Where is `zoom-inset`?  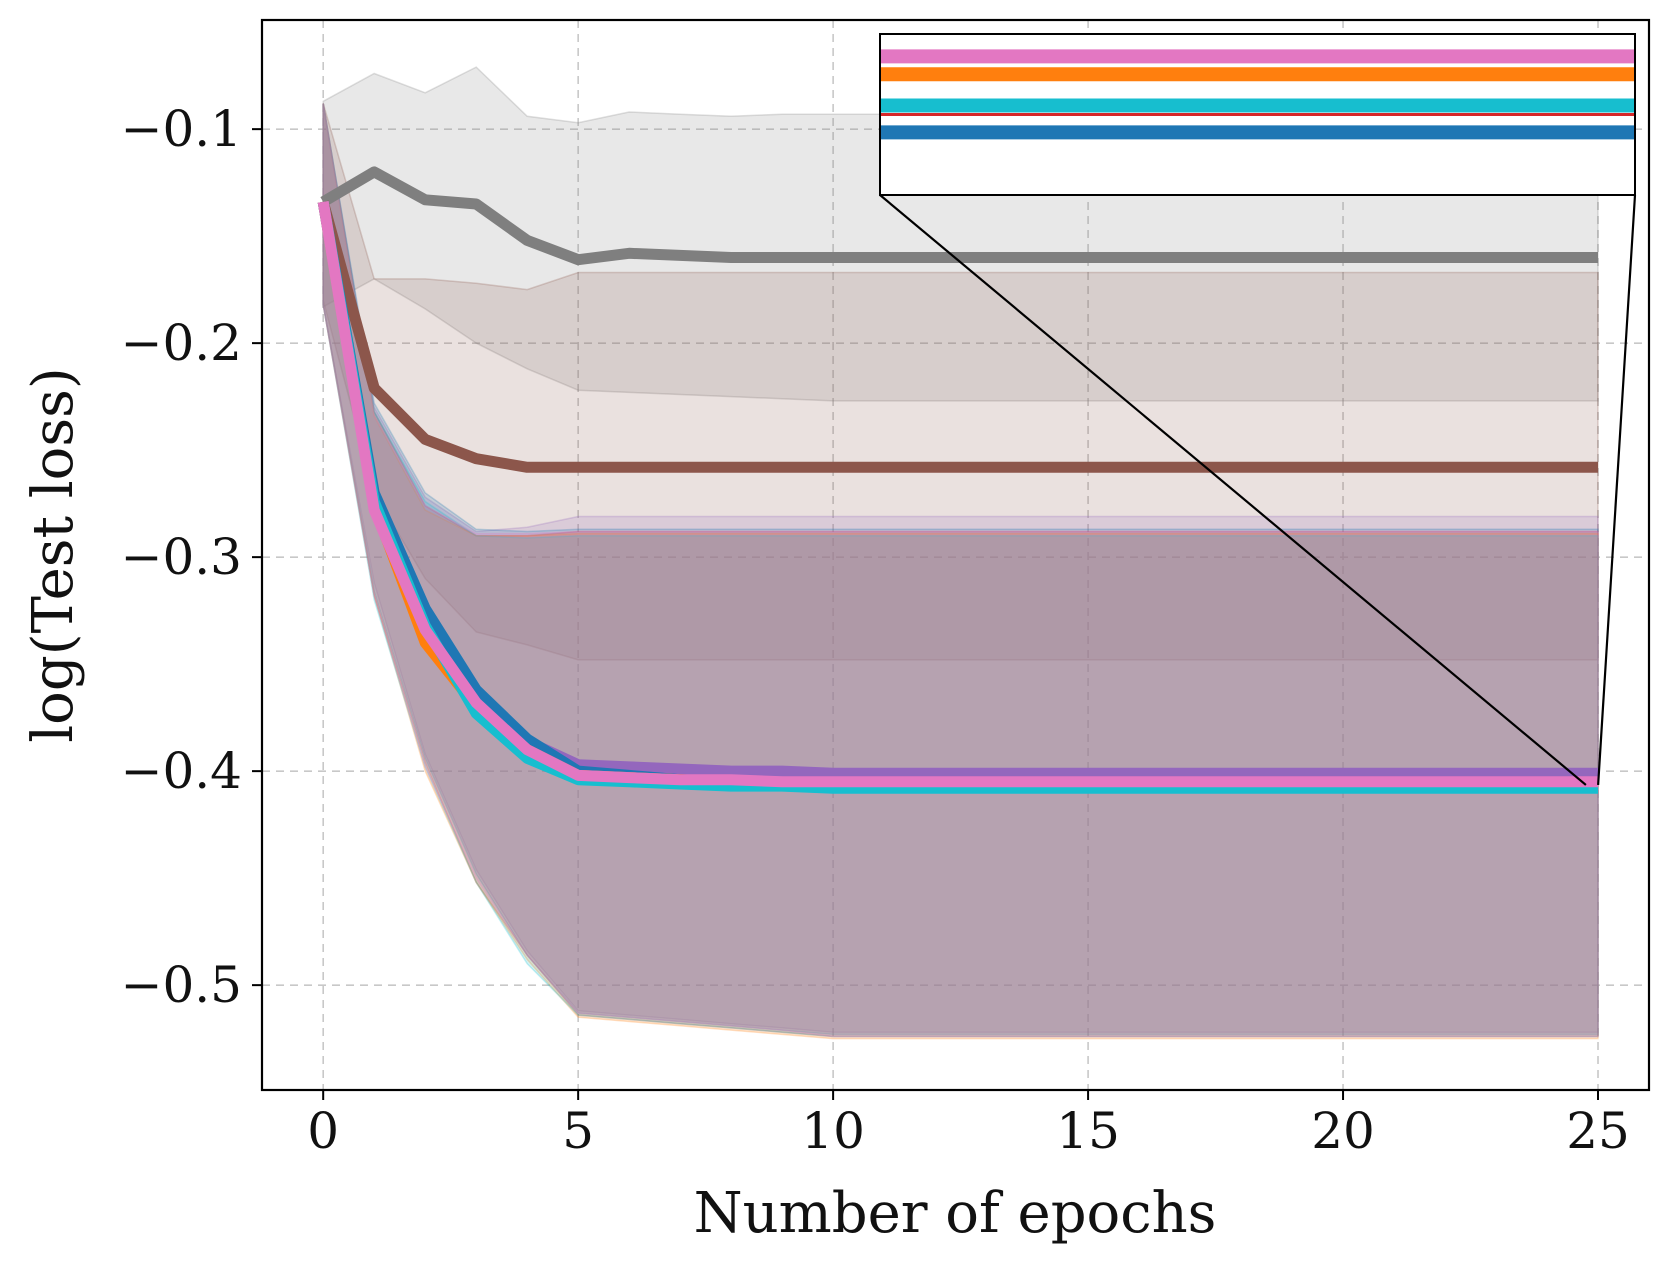 zoom-inset is located at coordinates (1257, 114).